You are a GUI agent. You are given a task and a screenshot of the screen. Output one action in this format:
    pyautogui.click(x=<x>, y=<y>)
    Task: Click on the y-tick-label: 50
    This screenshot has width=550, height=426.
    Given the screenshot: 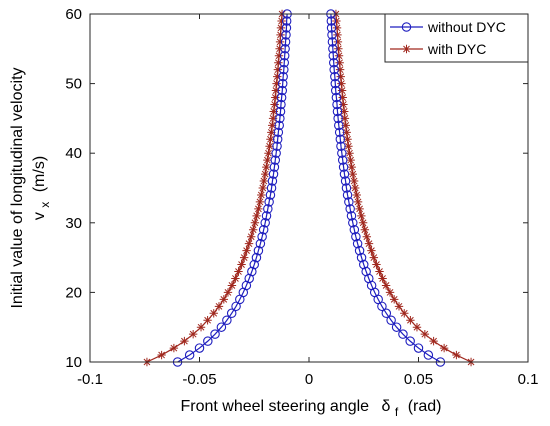 What is the action you would take?
    pyautogui.click(x=73, y=84)
    